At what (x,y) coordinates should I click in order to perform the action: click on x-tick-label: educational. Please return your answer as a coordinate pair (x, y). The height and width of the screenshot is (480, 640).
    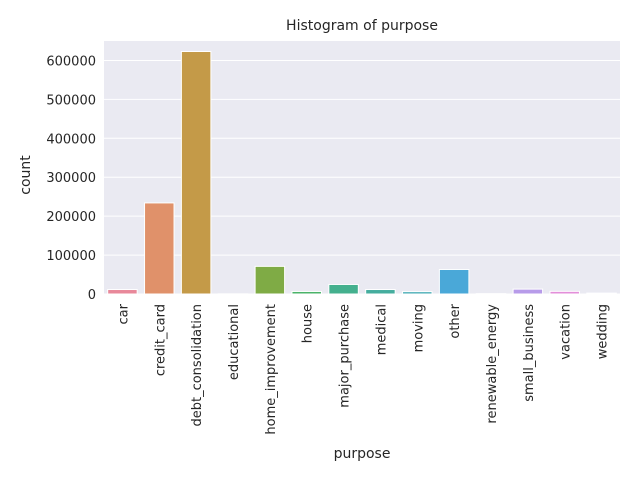
    Looking at the image, I should click on (234, 342).